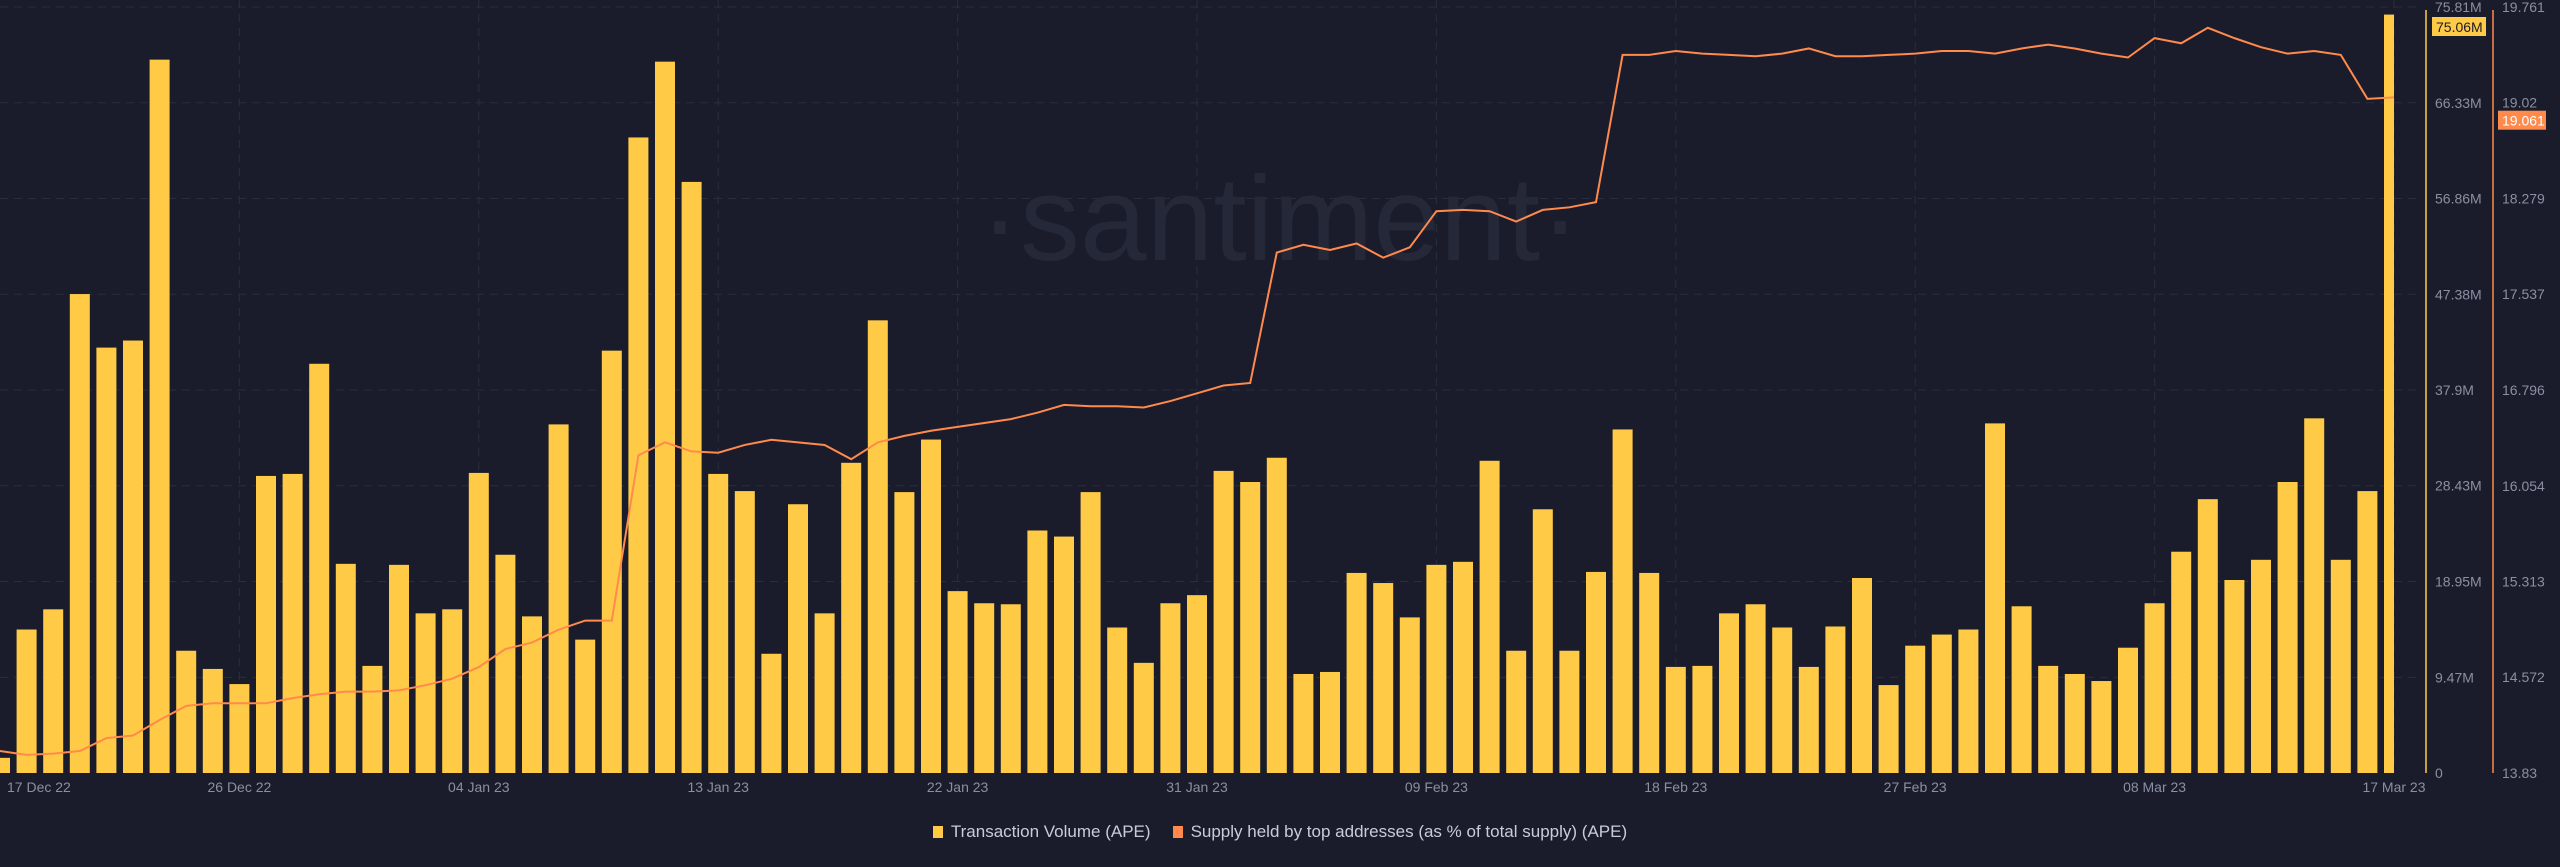 The image size is (2560, 867). Describe the element at coordinates (2439, 773) in the screenshot. I see `left-axis-tick: 0` at that location.